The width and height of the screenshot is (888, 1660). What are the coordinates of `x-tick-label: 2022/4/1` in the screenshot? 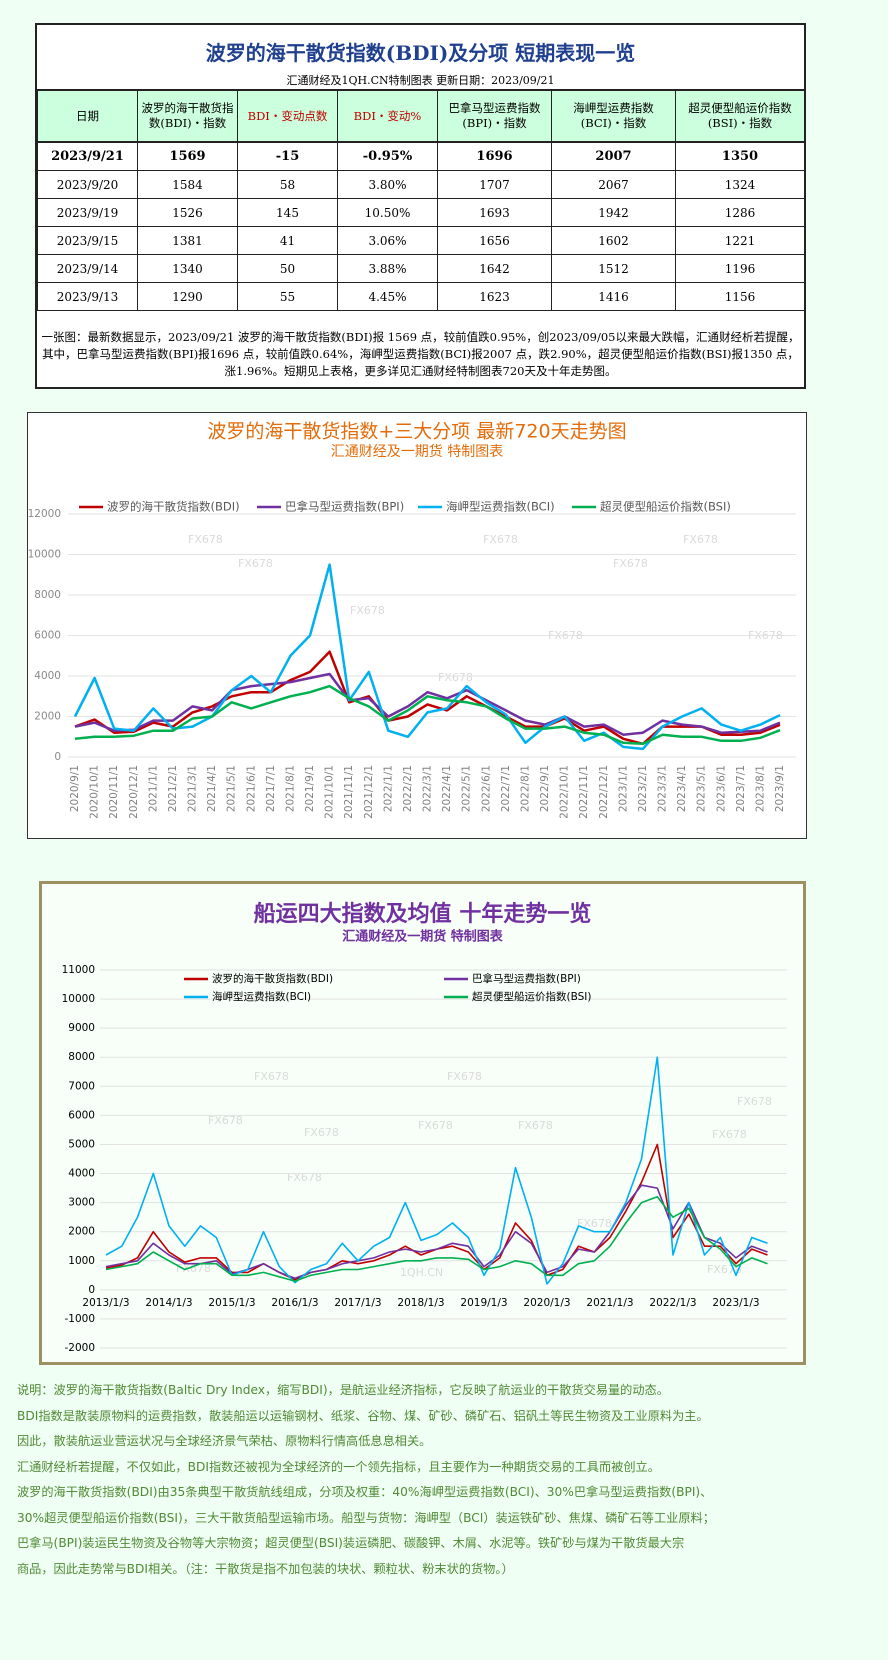 It's located at (447, 788).